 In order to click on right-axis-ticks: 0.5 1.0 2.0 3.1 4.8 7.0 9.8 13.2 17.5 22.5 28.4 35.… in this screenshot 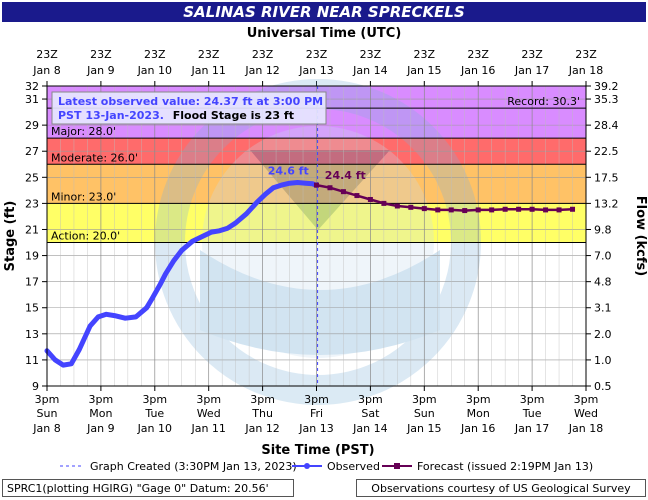, I will do `click(602, 236)`.